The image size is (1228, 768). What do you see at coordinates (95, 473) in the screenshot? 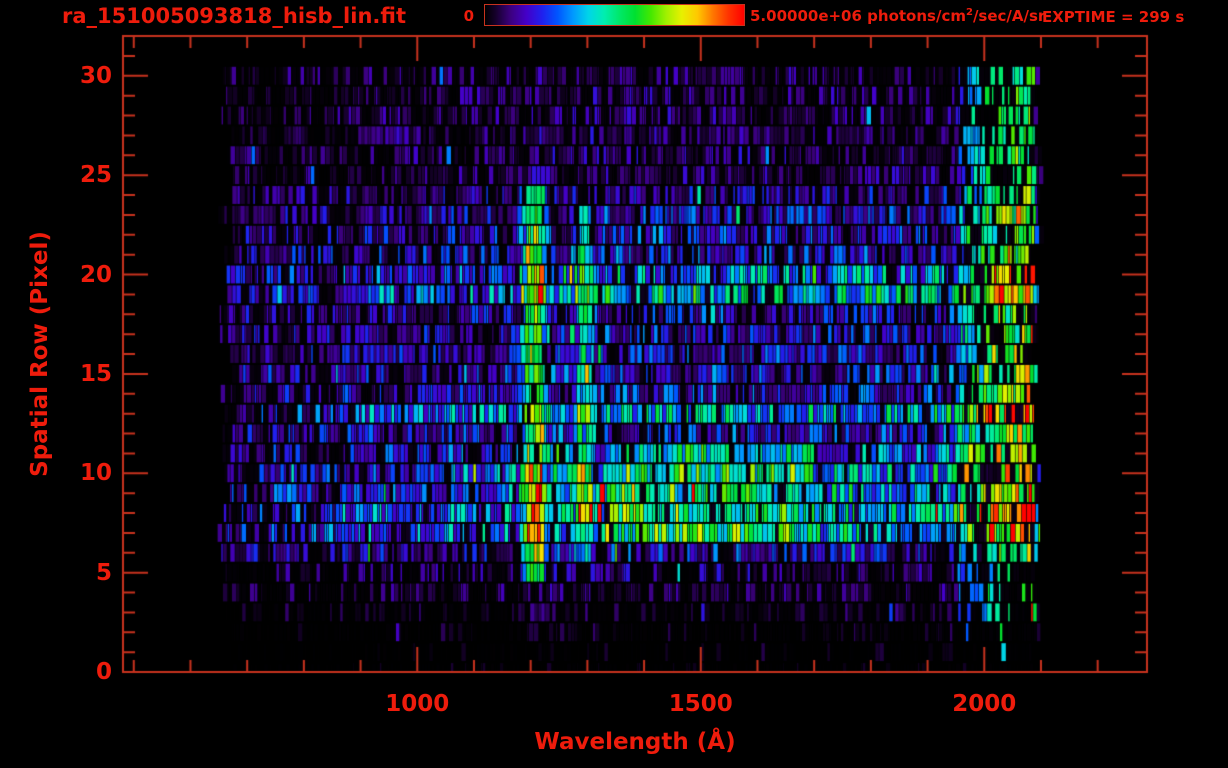
I see `y-tick-label: 10` at bounding box center [95, 473].